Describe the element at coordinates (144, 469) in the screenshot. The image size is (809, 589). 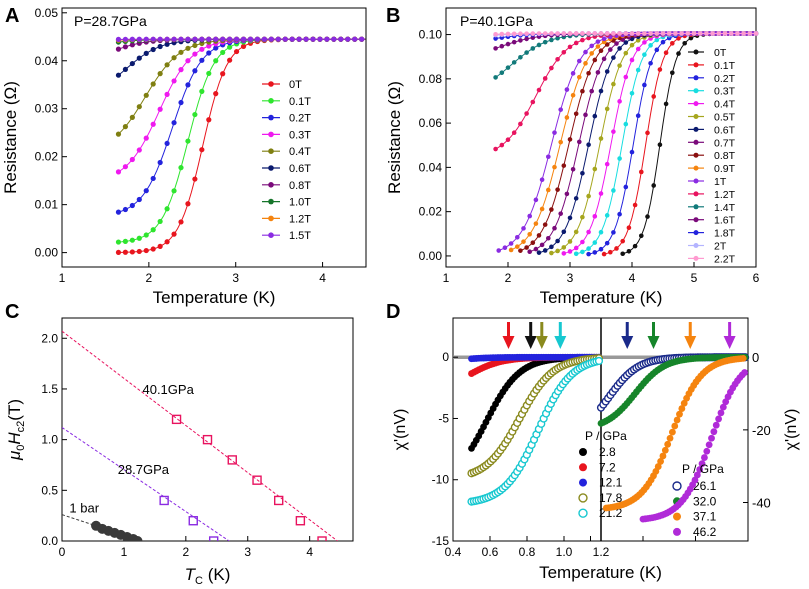
I see `series-label: 28.7GPa` at that location.